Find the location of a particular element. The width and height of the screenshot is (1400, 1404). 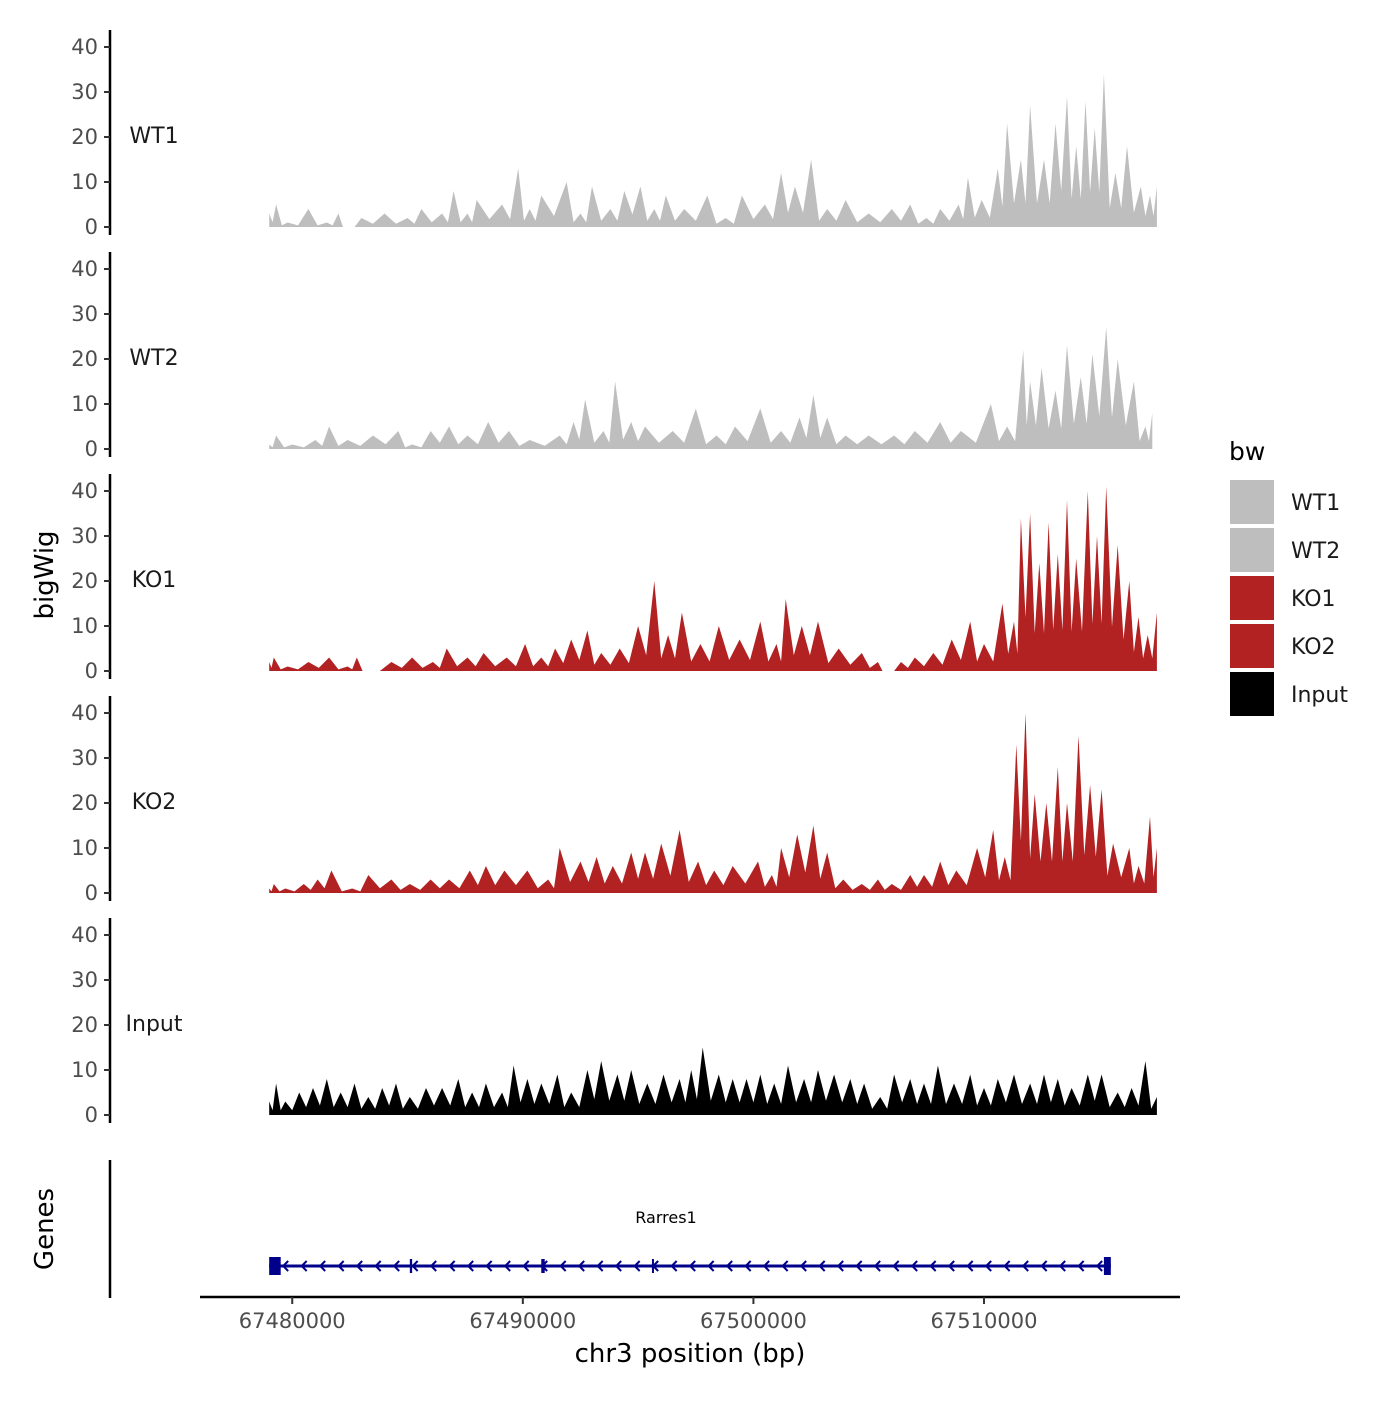

y-tick-label-ko2-20: 20 is located at coordinates (84, 803).